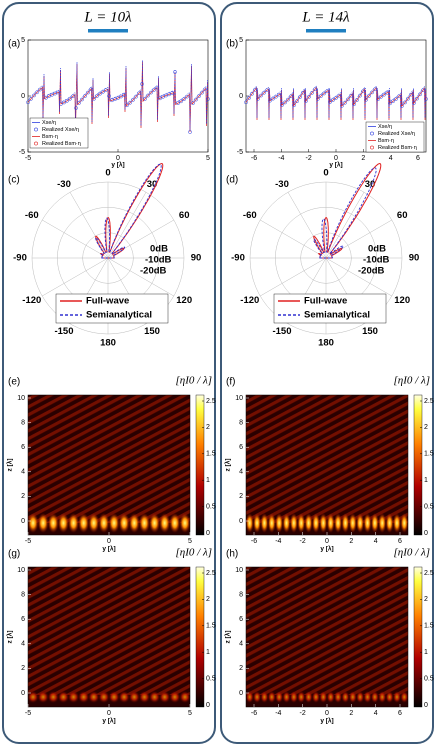 This screenshot has height=746, width=436. Describe the element at coordinates (190, 541) in the screenshot. I see `x-tick-label: 5` at that location.